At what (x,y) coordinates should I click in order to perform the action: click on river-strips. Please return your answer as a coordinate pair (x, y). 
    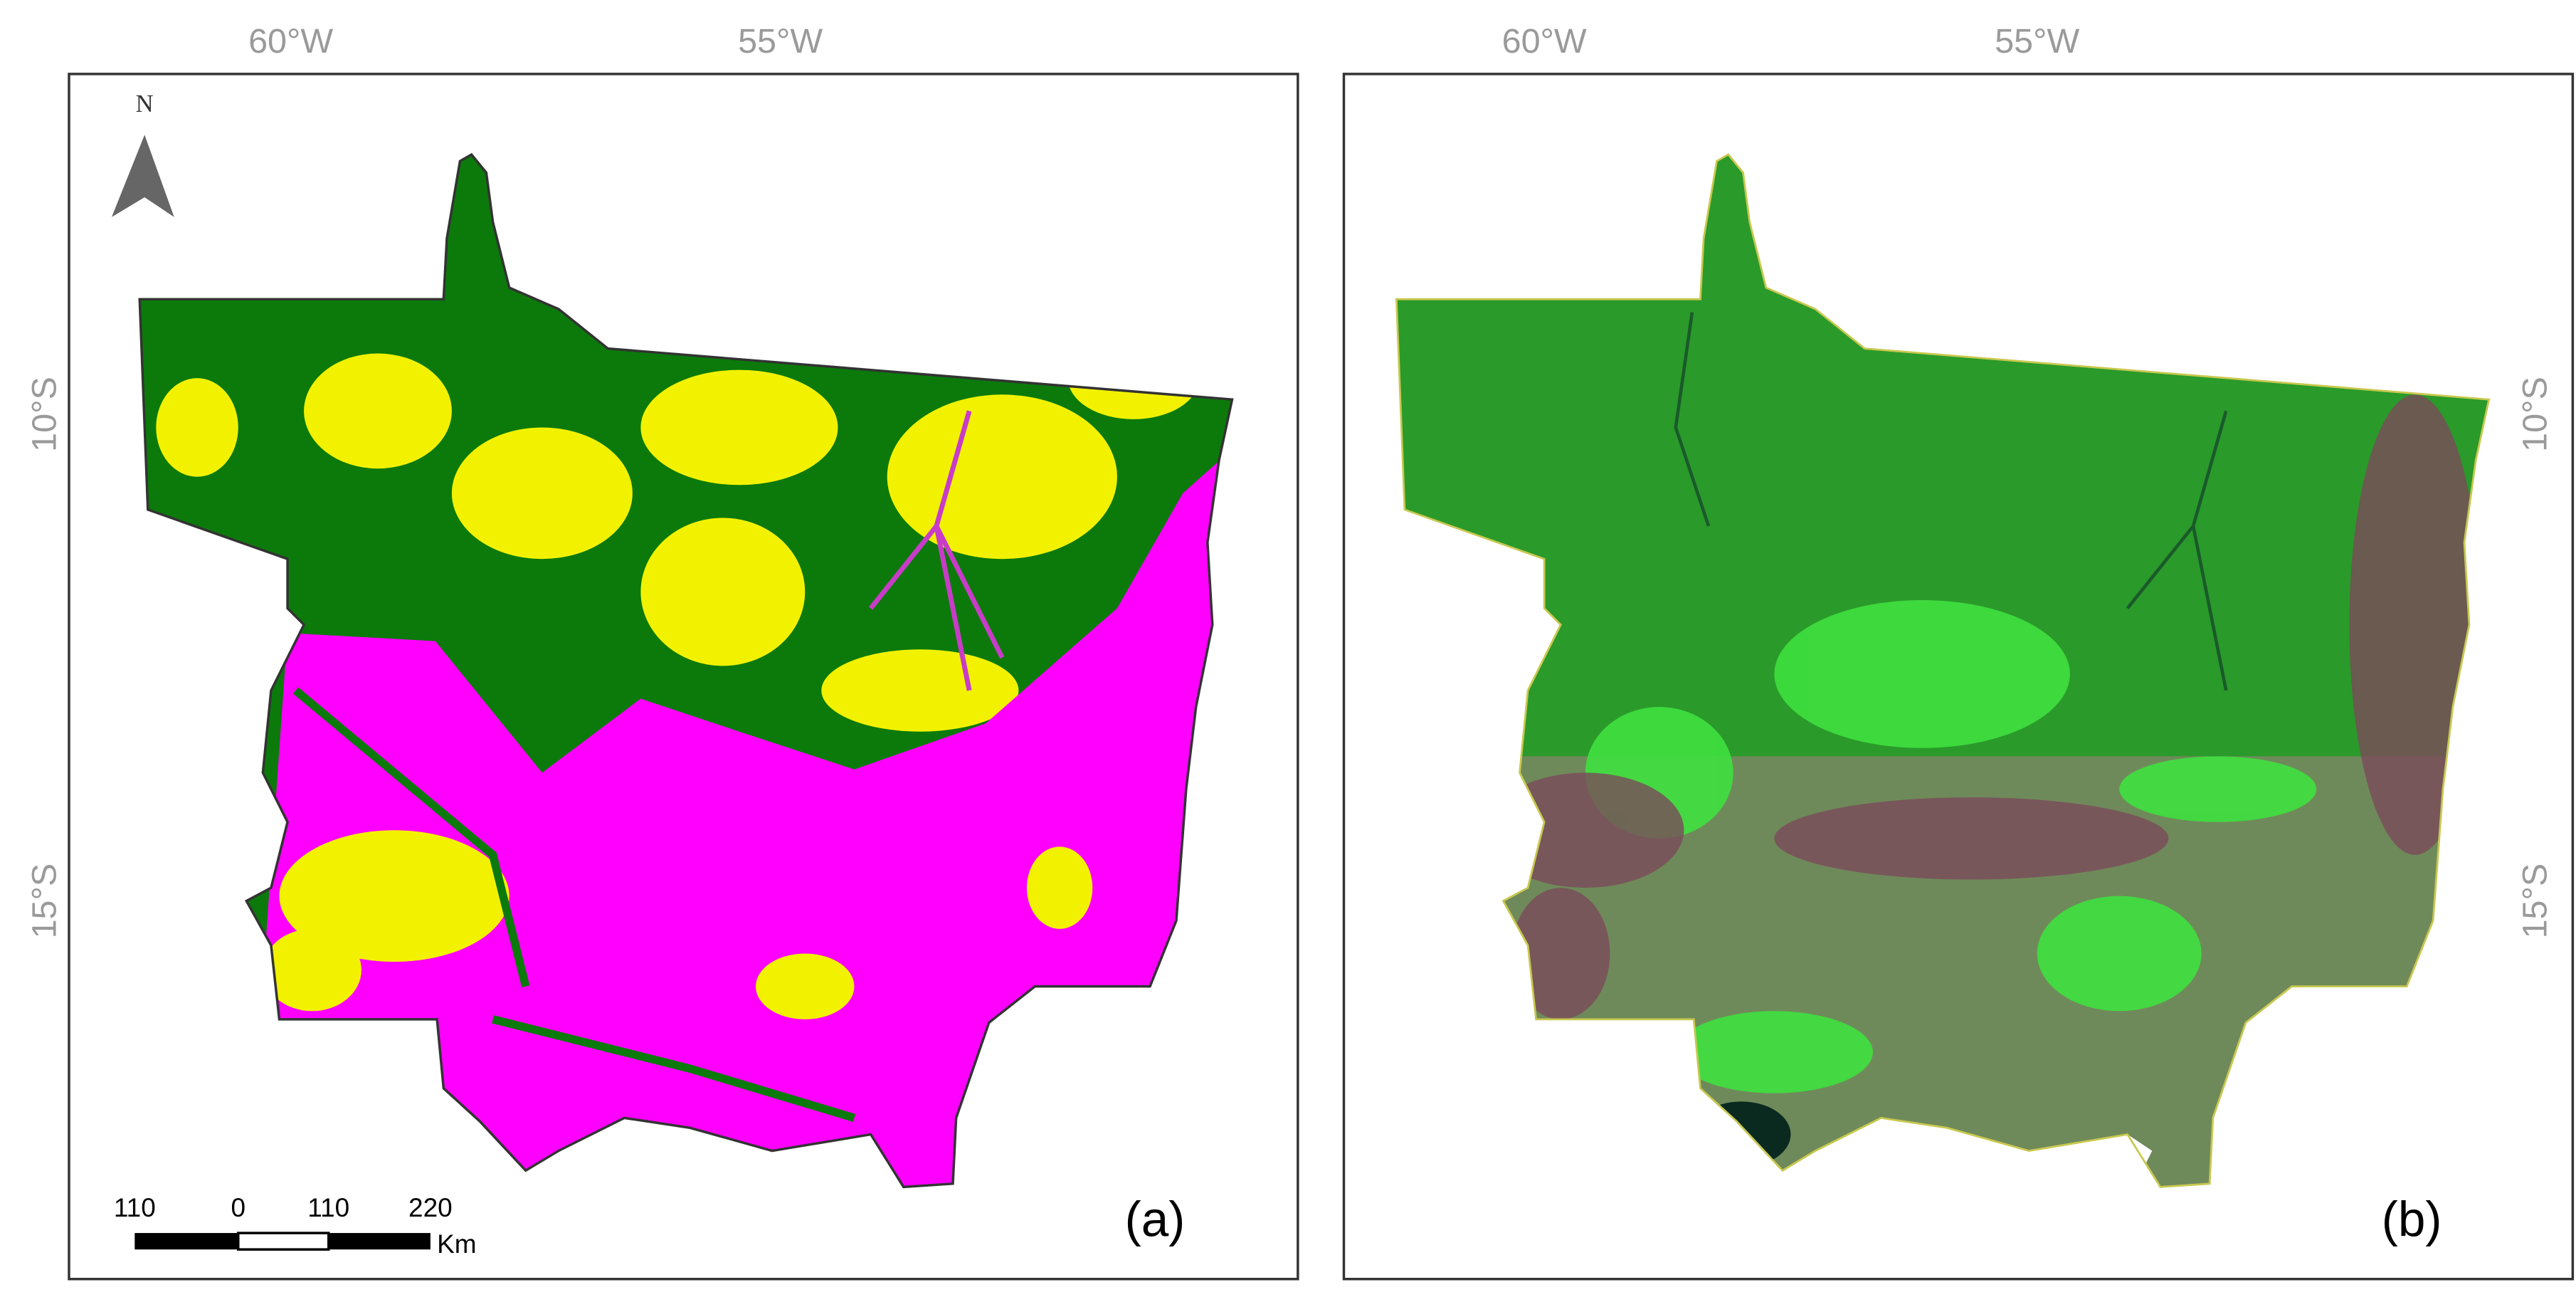
    Looking at the image, I should click on (574, 904).